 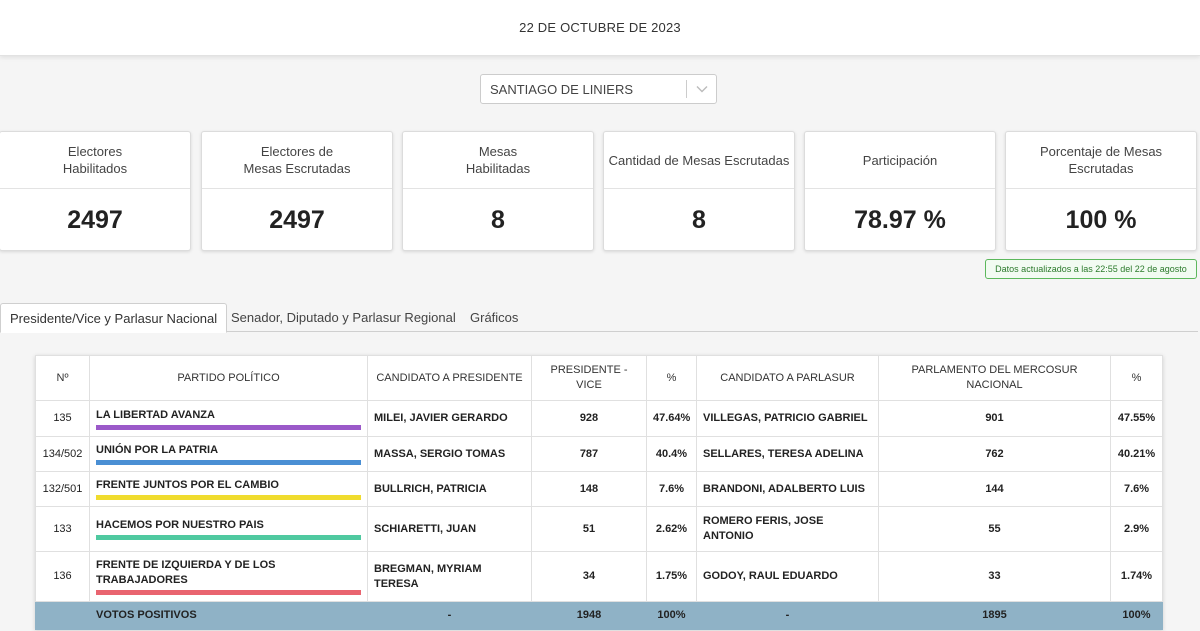 What do you see at coordinates (62, 489) in the screenshot?
I see `row-num: 132/501` at bounding box center [62, 489].